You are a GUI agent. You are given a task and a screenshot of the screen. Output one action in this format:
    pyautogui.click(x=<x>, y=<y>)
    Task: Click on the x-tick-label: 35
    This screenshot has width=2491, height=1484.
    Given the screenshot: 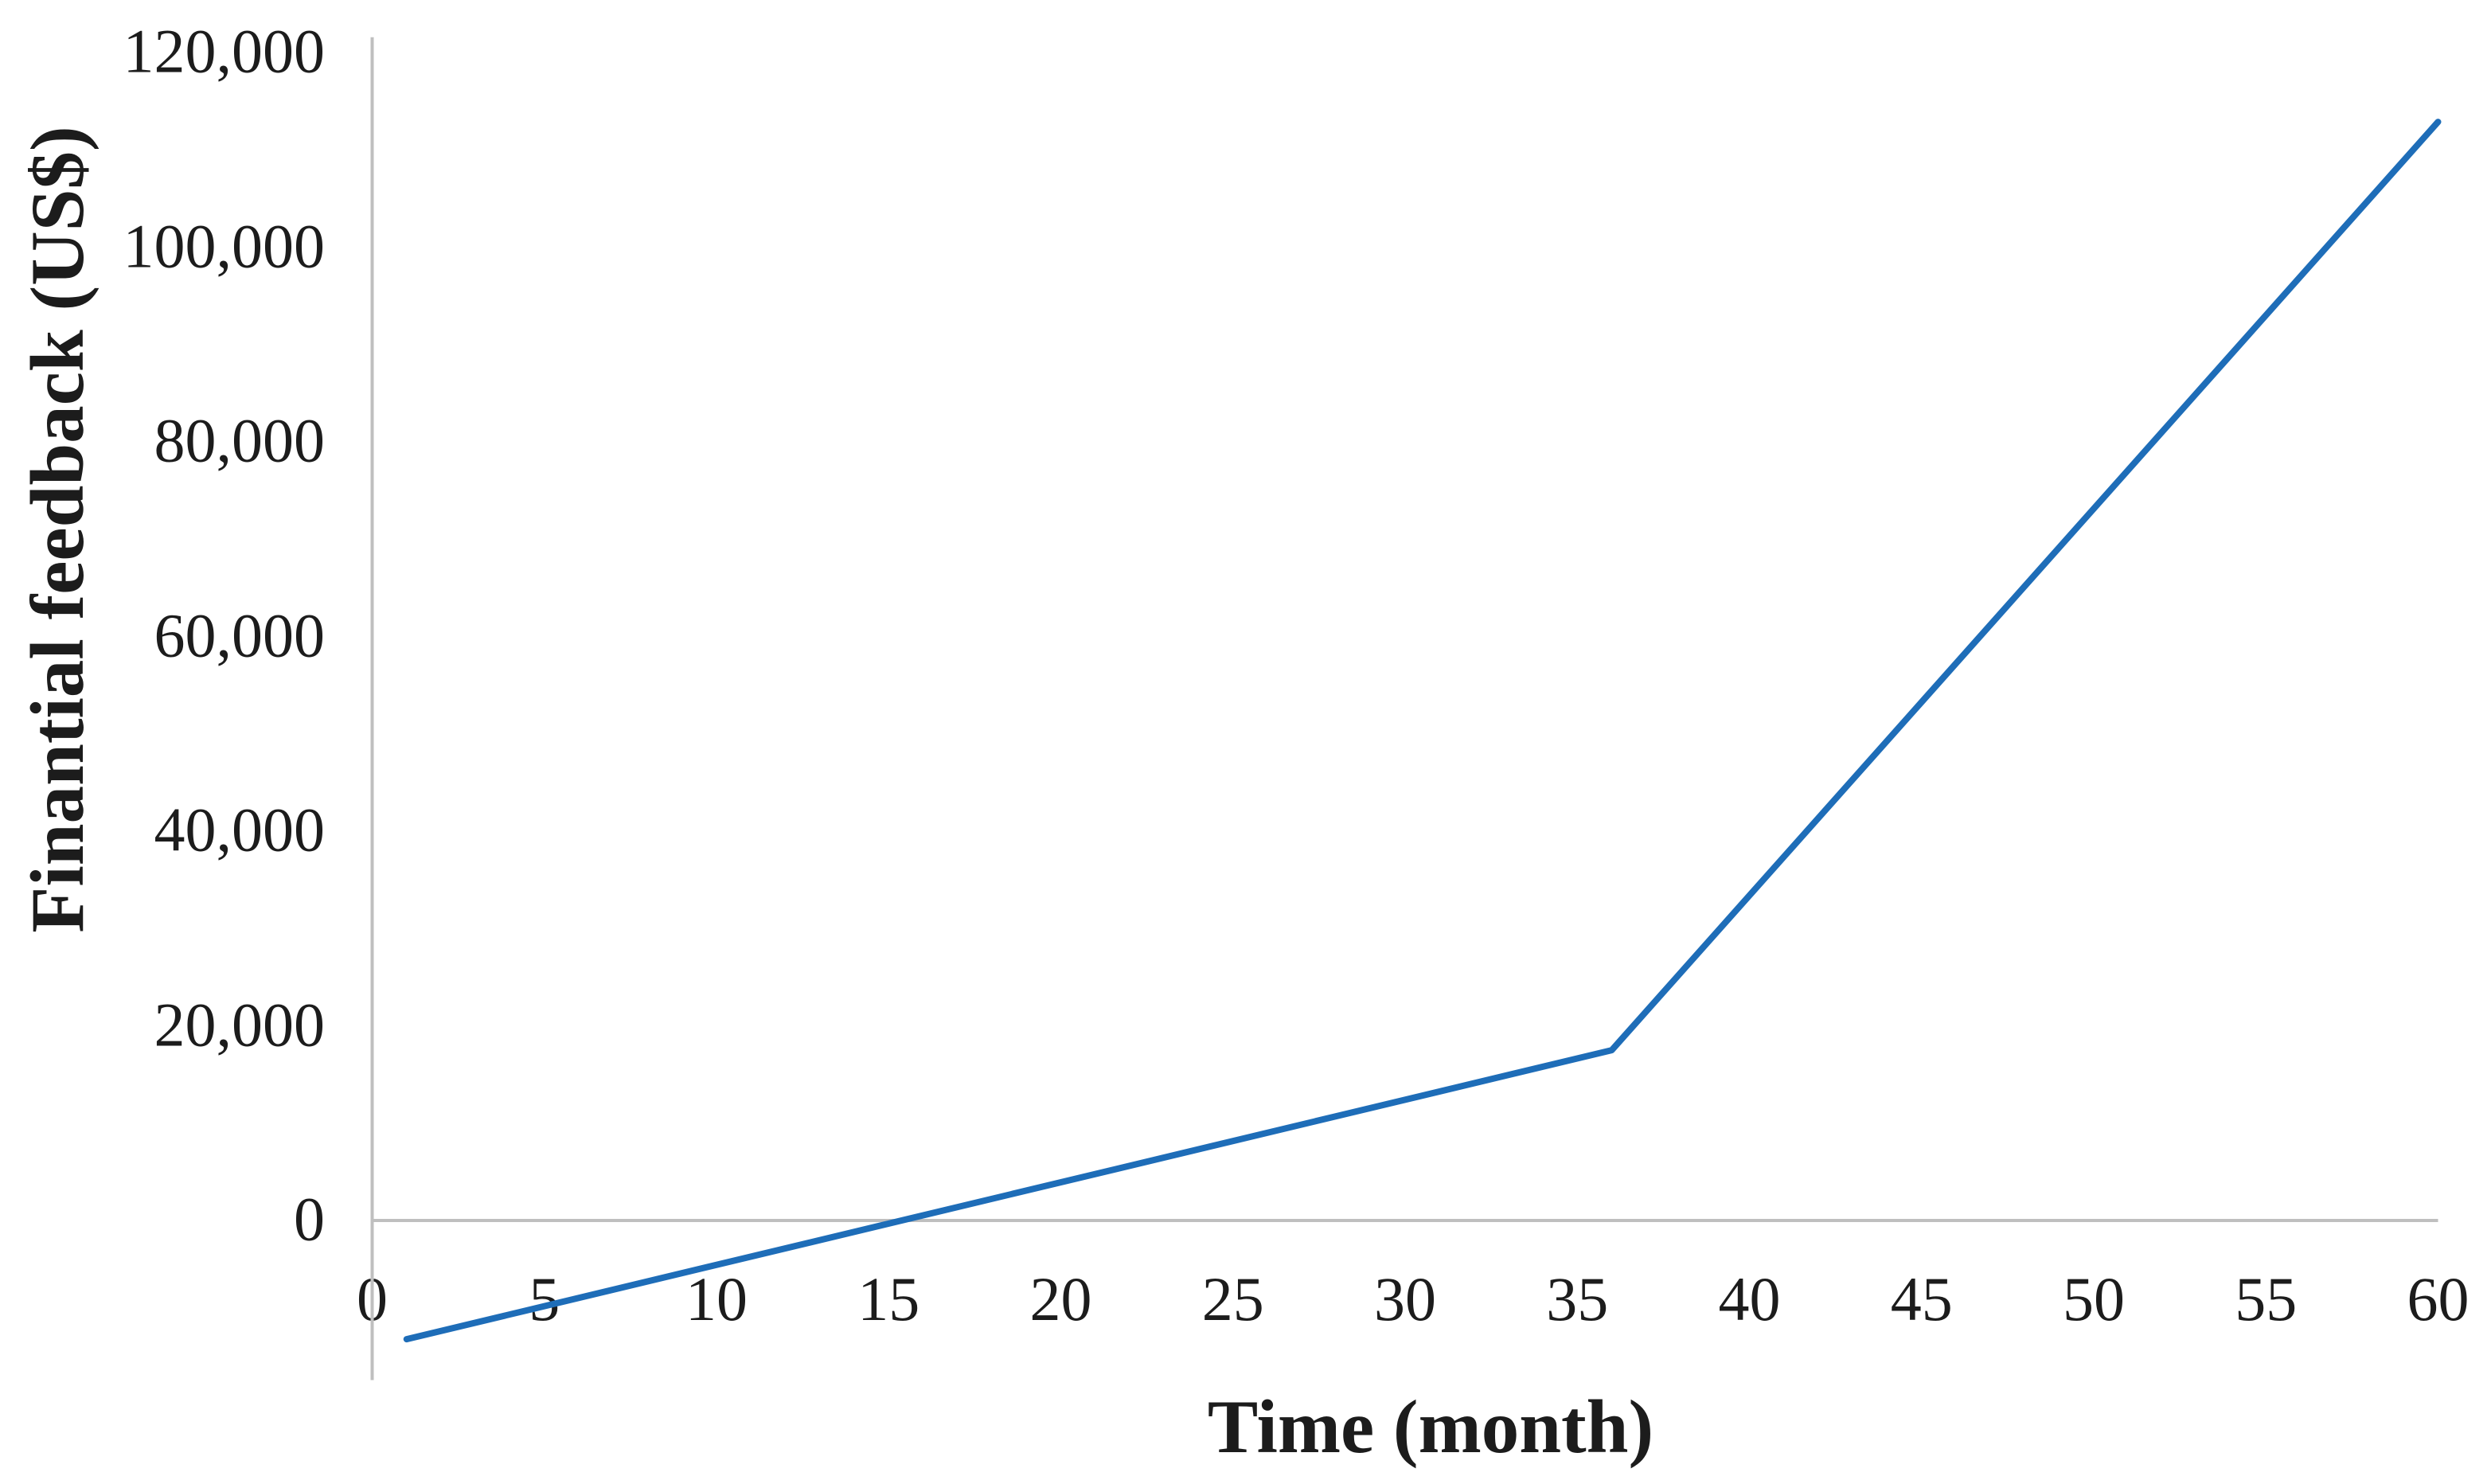 What is the action you would take?
    pyautogui.click(x=1578, y=1299)
    